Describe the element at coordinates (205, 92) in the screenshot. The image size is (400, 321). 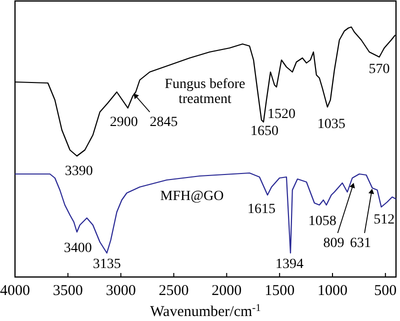
I see `legend-label: Fungus before treatment` at that location.